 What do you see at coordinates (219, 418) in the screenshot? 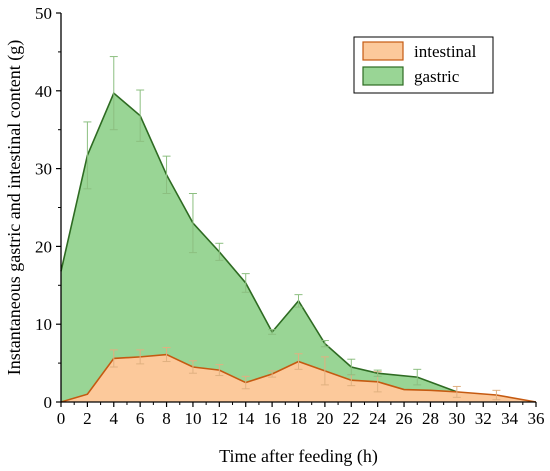
I see `x-tick-label: 12` at bounding box center [219, 418].